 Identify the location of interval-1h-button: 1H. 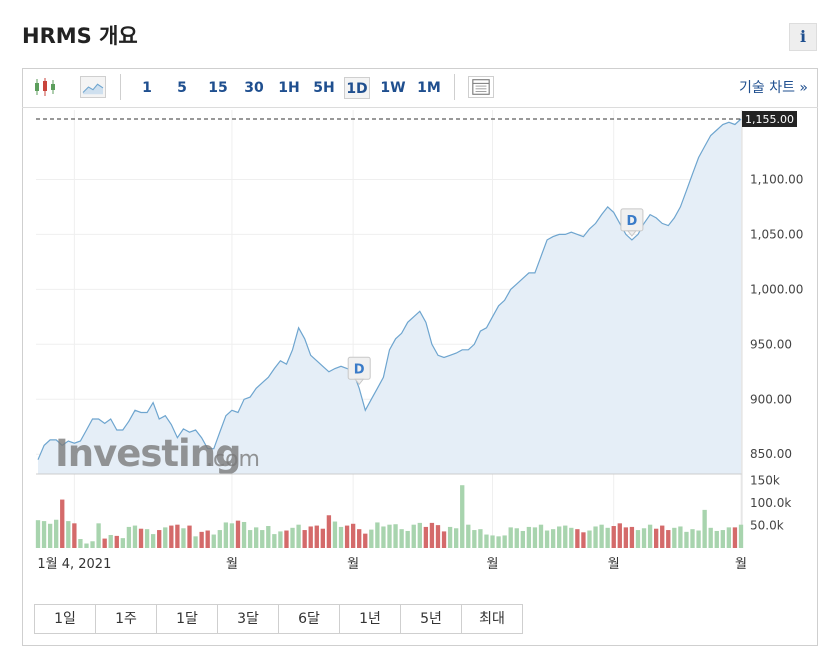
(289, 88).